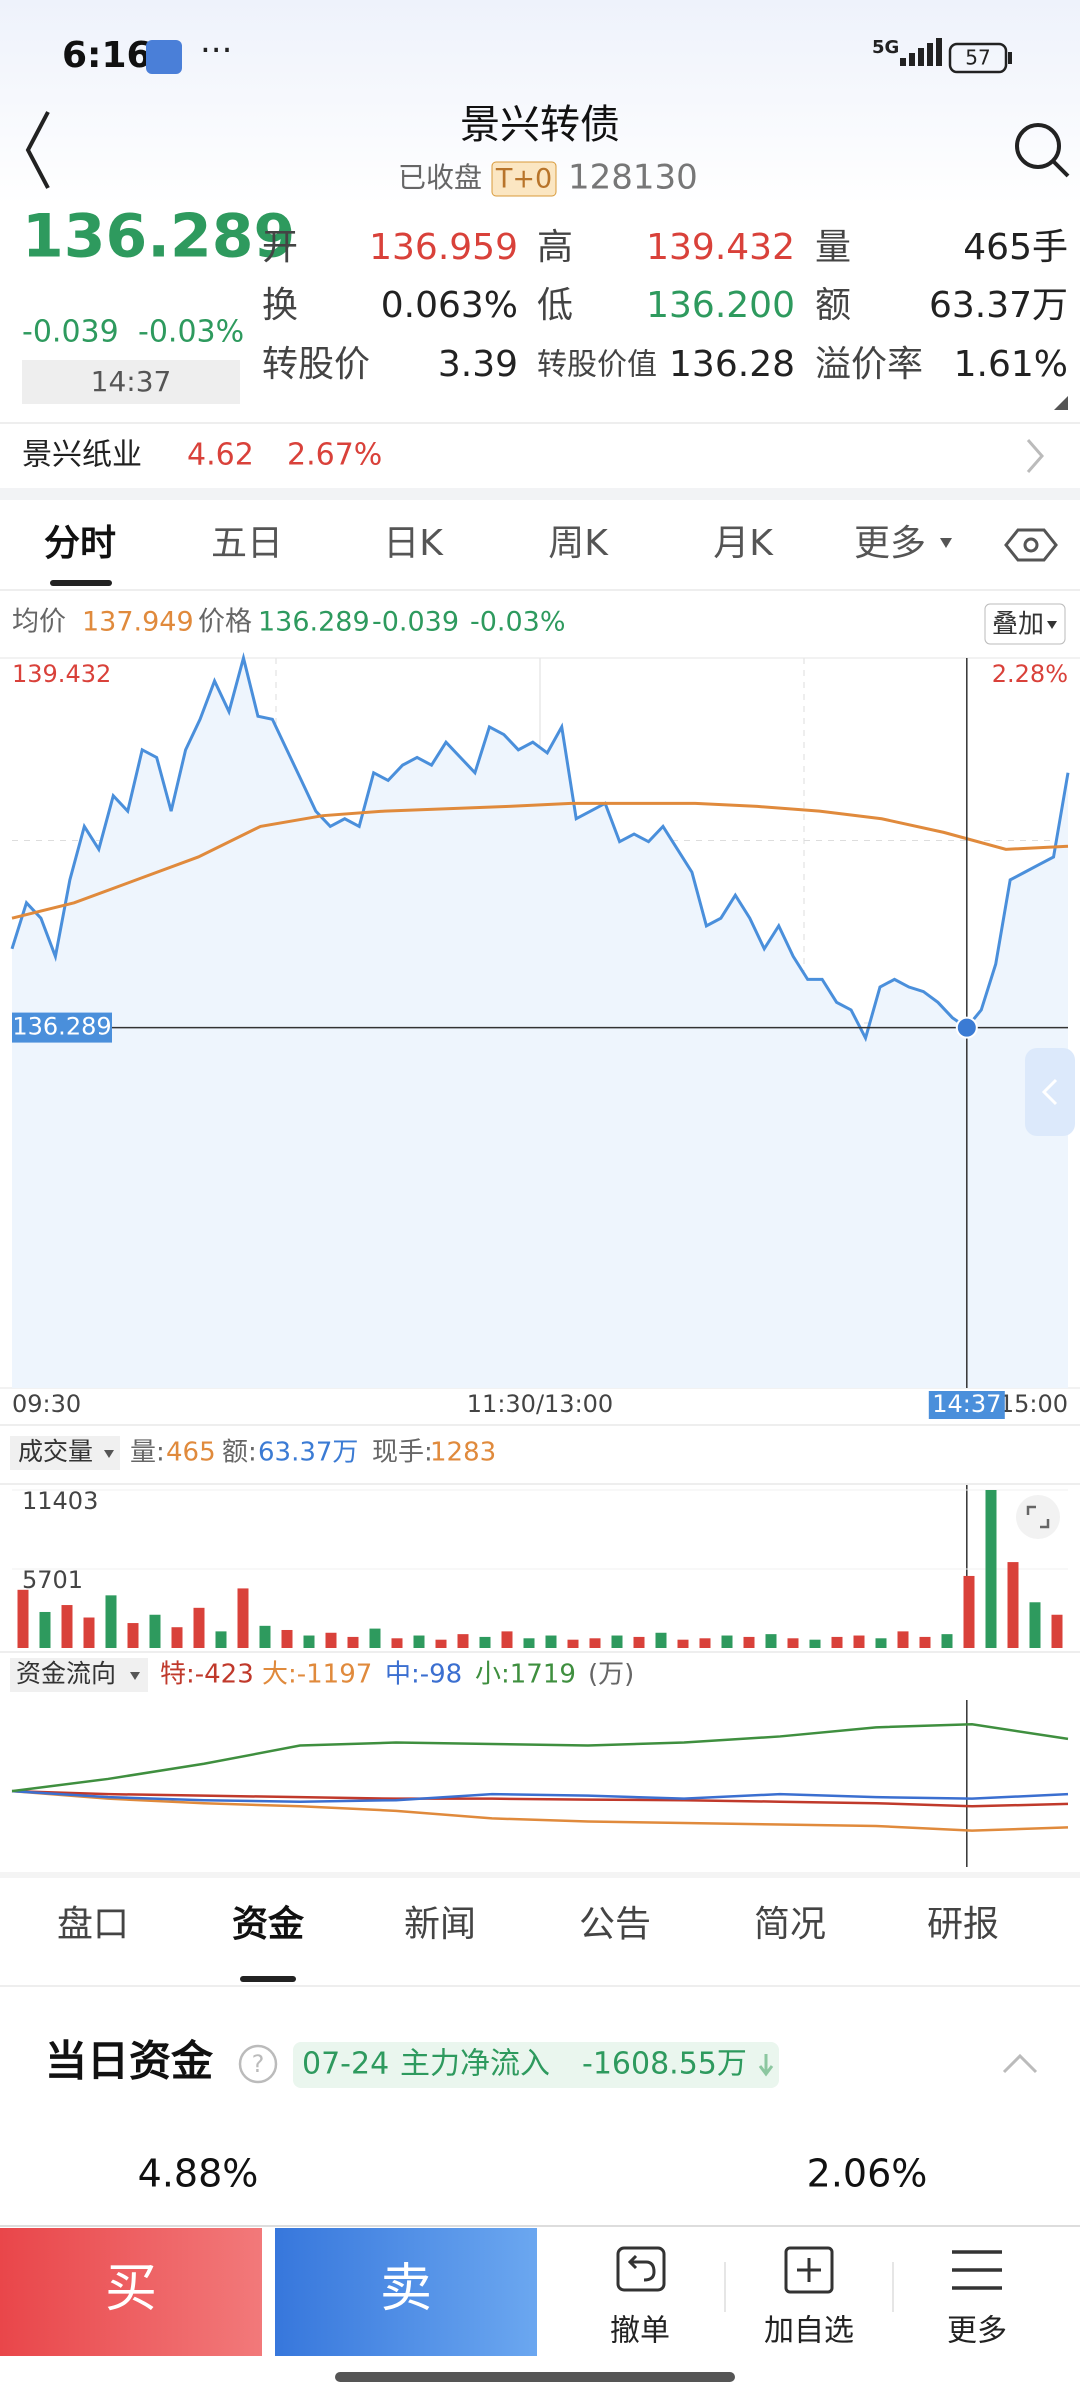  What do you see at coordinates (720, 305) in the screenshot?
I see `field-value: 136.200` at bounding box center [720, 305].